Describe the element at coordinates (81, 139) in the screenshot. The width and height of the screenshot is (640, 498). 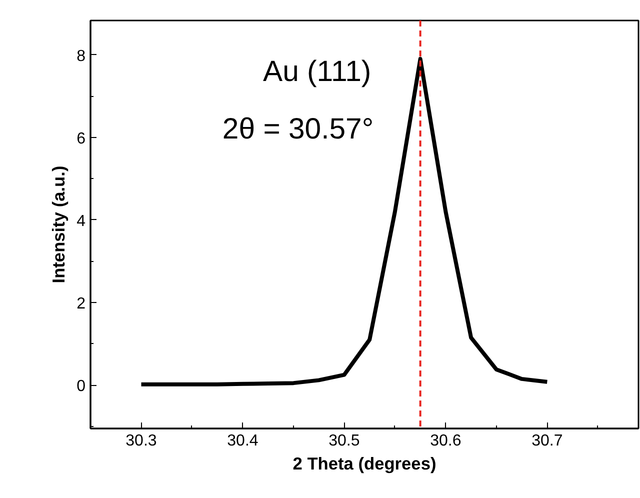
I see `y-tick-label: 6` at that location.